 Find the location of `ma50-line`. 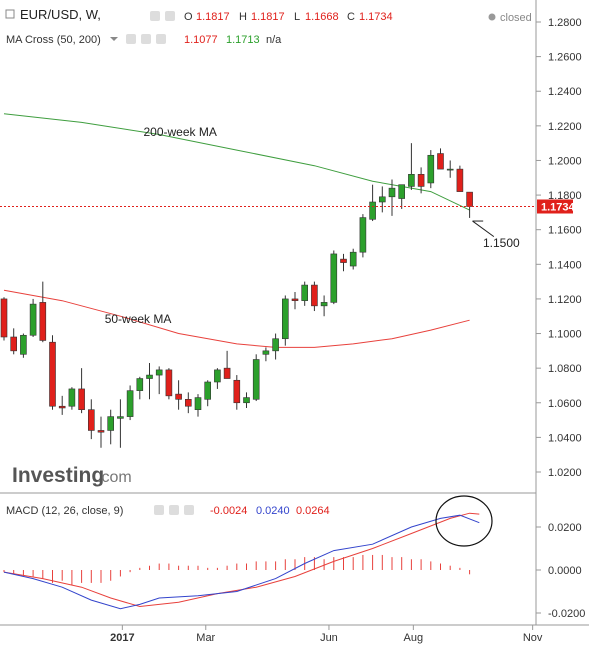

ma50-line is located at coordinates (236, 318).